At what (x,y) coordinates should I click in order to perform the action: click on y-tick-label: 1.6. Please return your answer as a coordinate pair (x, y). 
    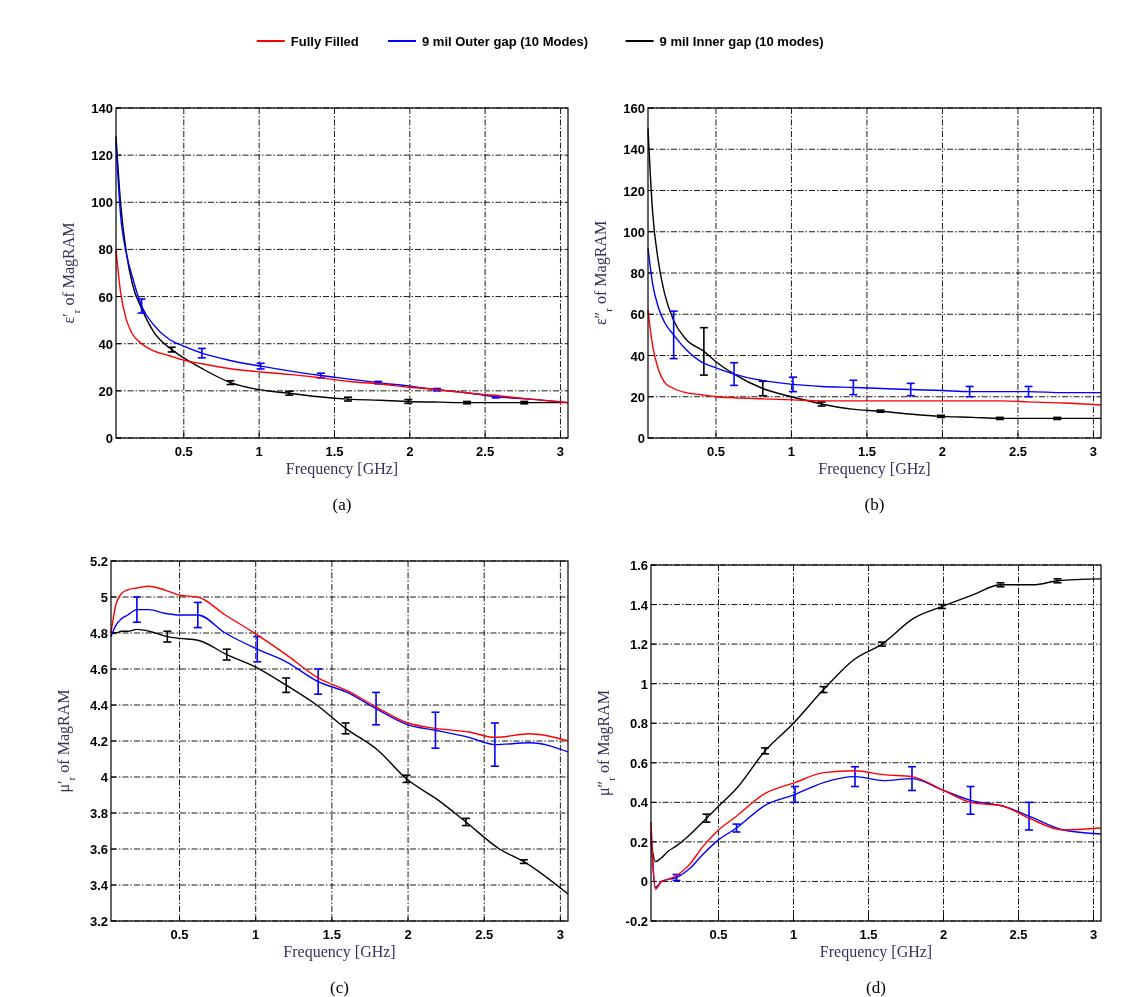
    Looking at the image, I should click on (638, 565).